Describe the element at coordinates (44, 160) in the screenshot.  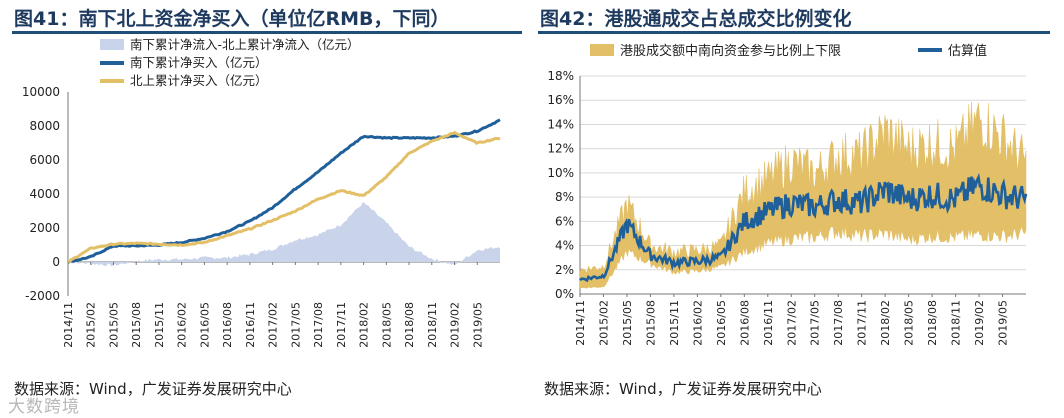
I see `left-y-tick-label: 6000` at that location.